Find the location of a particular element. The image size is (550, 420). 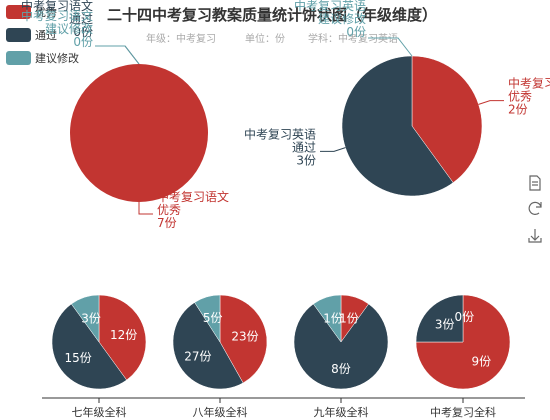

pie-6-label-3: 0份 is located at coordinates (464, 317).